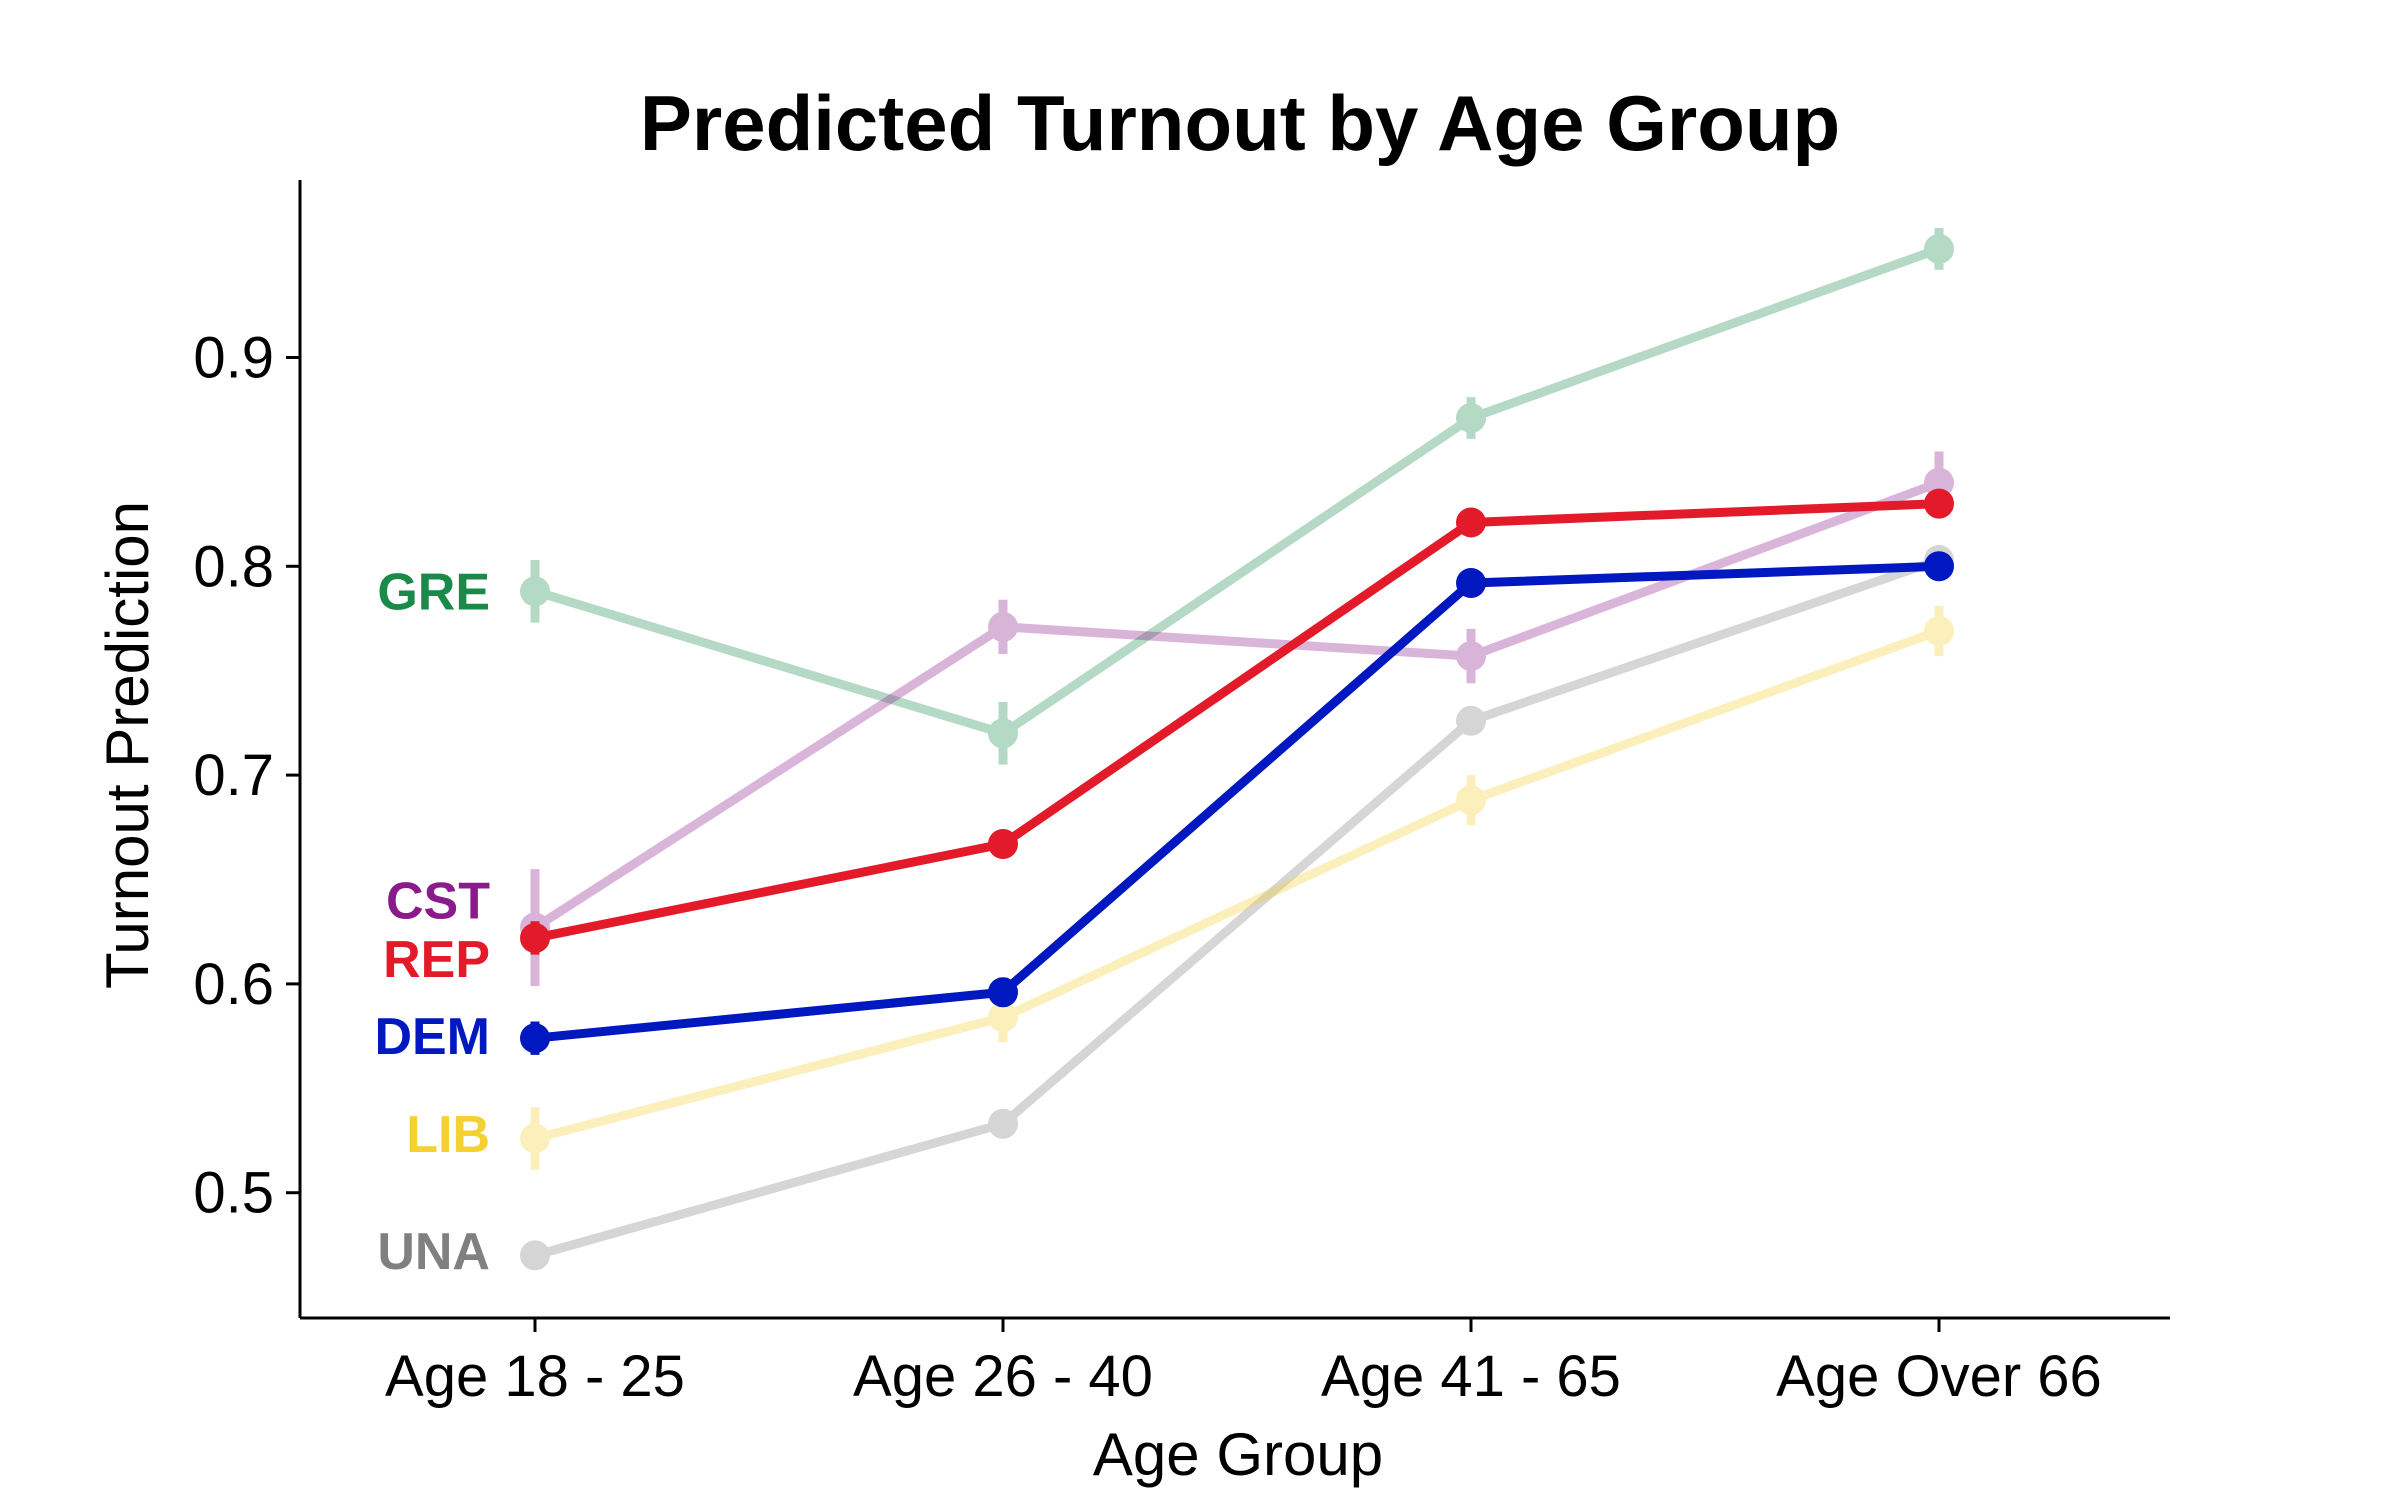 This screenshot has width=2400, height=1500. Describe the element at coordinates (233, 566) in the screenshot. I see `y-tick-label: 0.8` at that location.